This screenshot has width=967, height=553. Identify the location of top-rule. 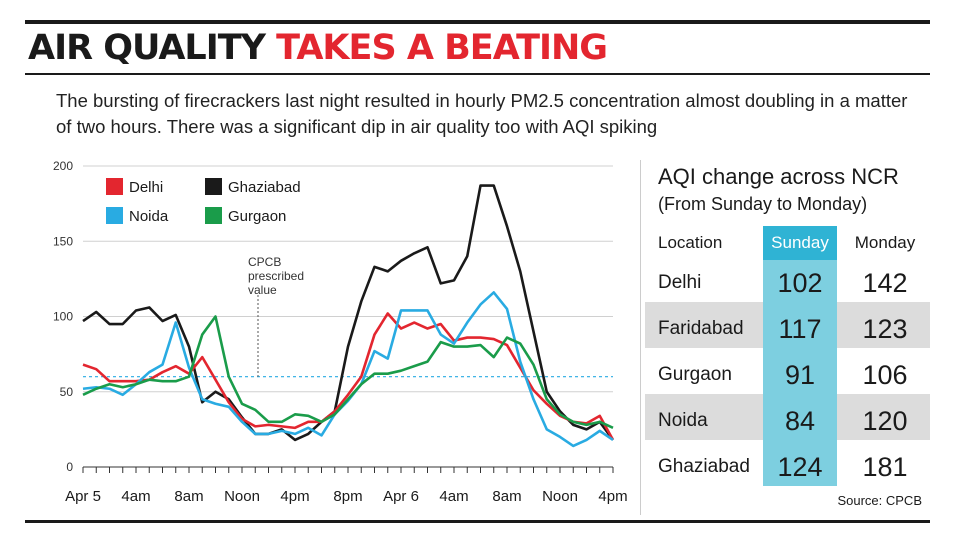
(477, 22).